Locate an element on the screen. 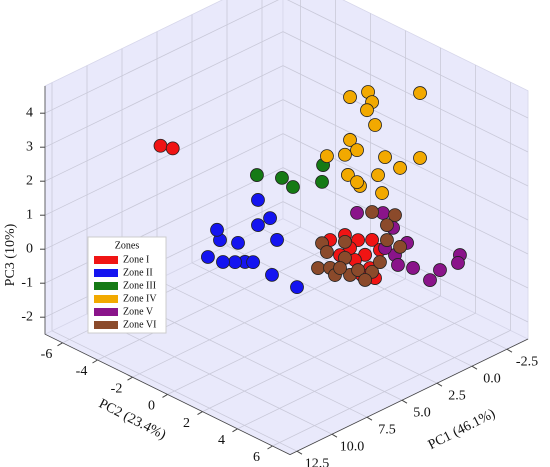 This screenshot has width=550, height=467. z-tick-label: 2 is located at coordinates (29, 180).